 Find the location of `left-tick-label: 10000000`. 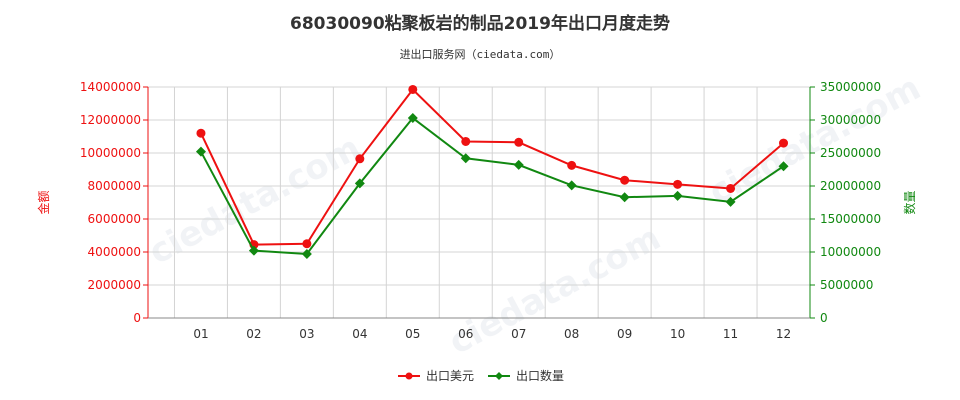

left-tick-label: 10000000 is located at coordinates (110, 153).